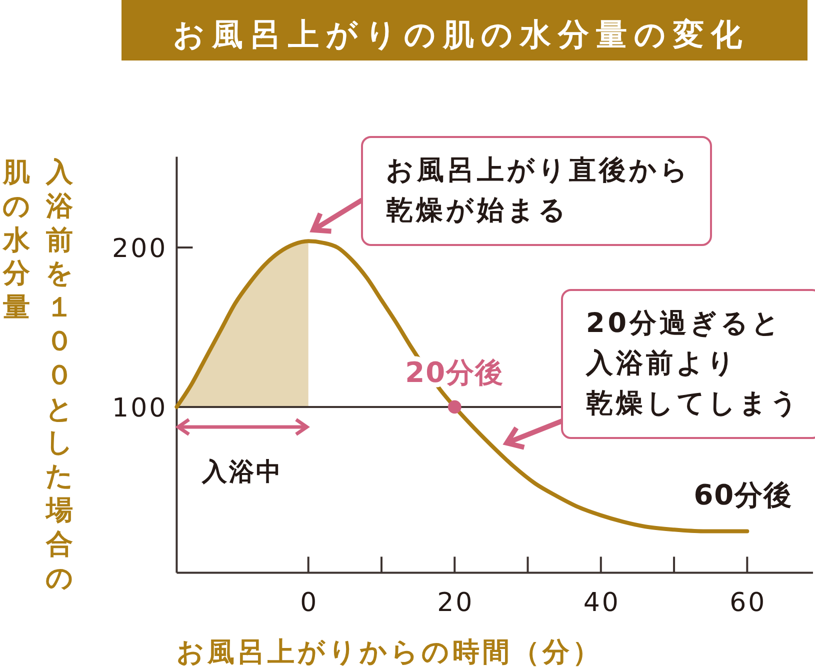  Describe the element at coordinates (743, 495) in the screenshot. I see `annotation: 60分後` at that location.